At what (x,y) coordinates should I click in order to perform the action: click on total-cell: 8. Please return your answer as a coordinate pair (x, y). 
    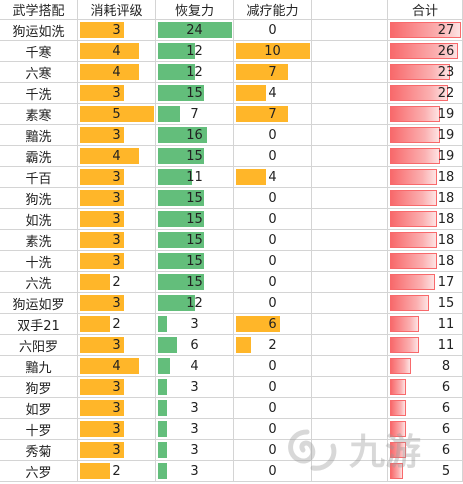
    Looking at the image, I should click on (425, 366).